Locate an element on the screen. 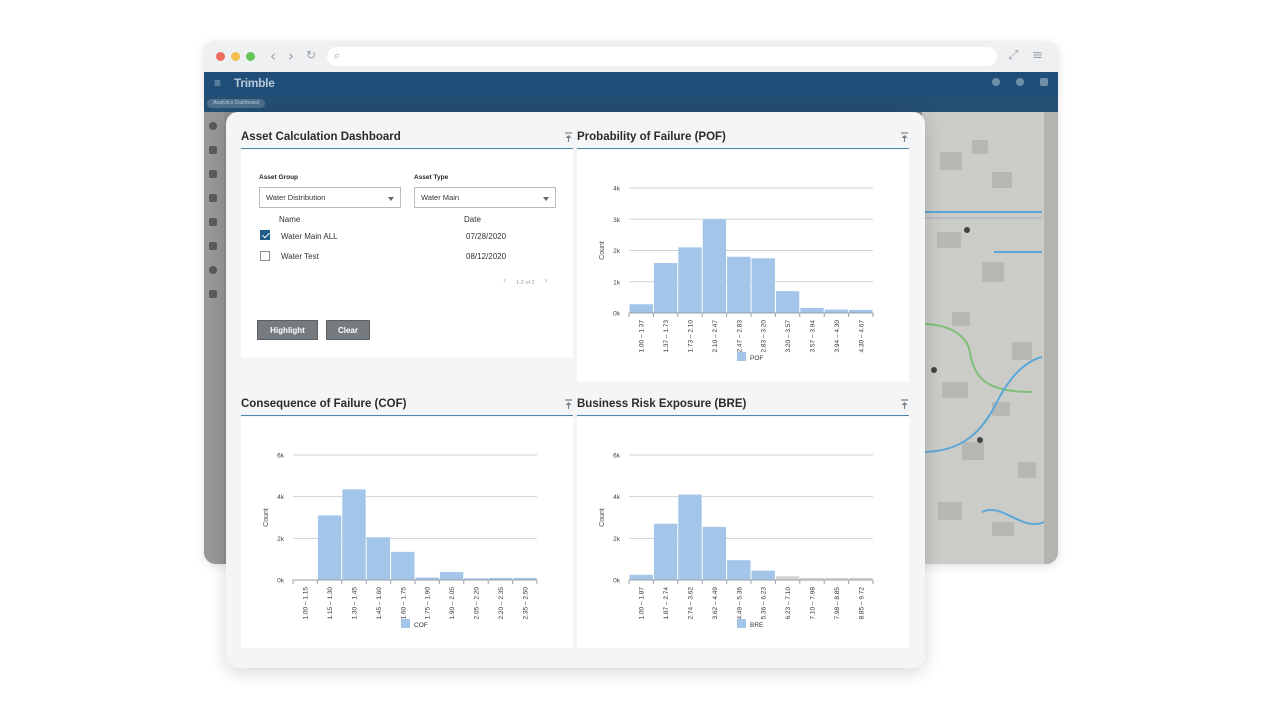 The height and width of the screenshot is (709, 1263). layers-icon is located at coordinates (213, 126).